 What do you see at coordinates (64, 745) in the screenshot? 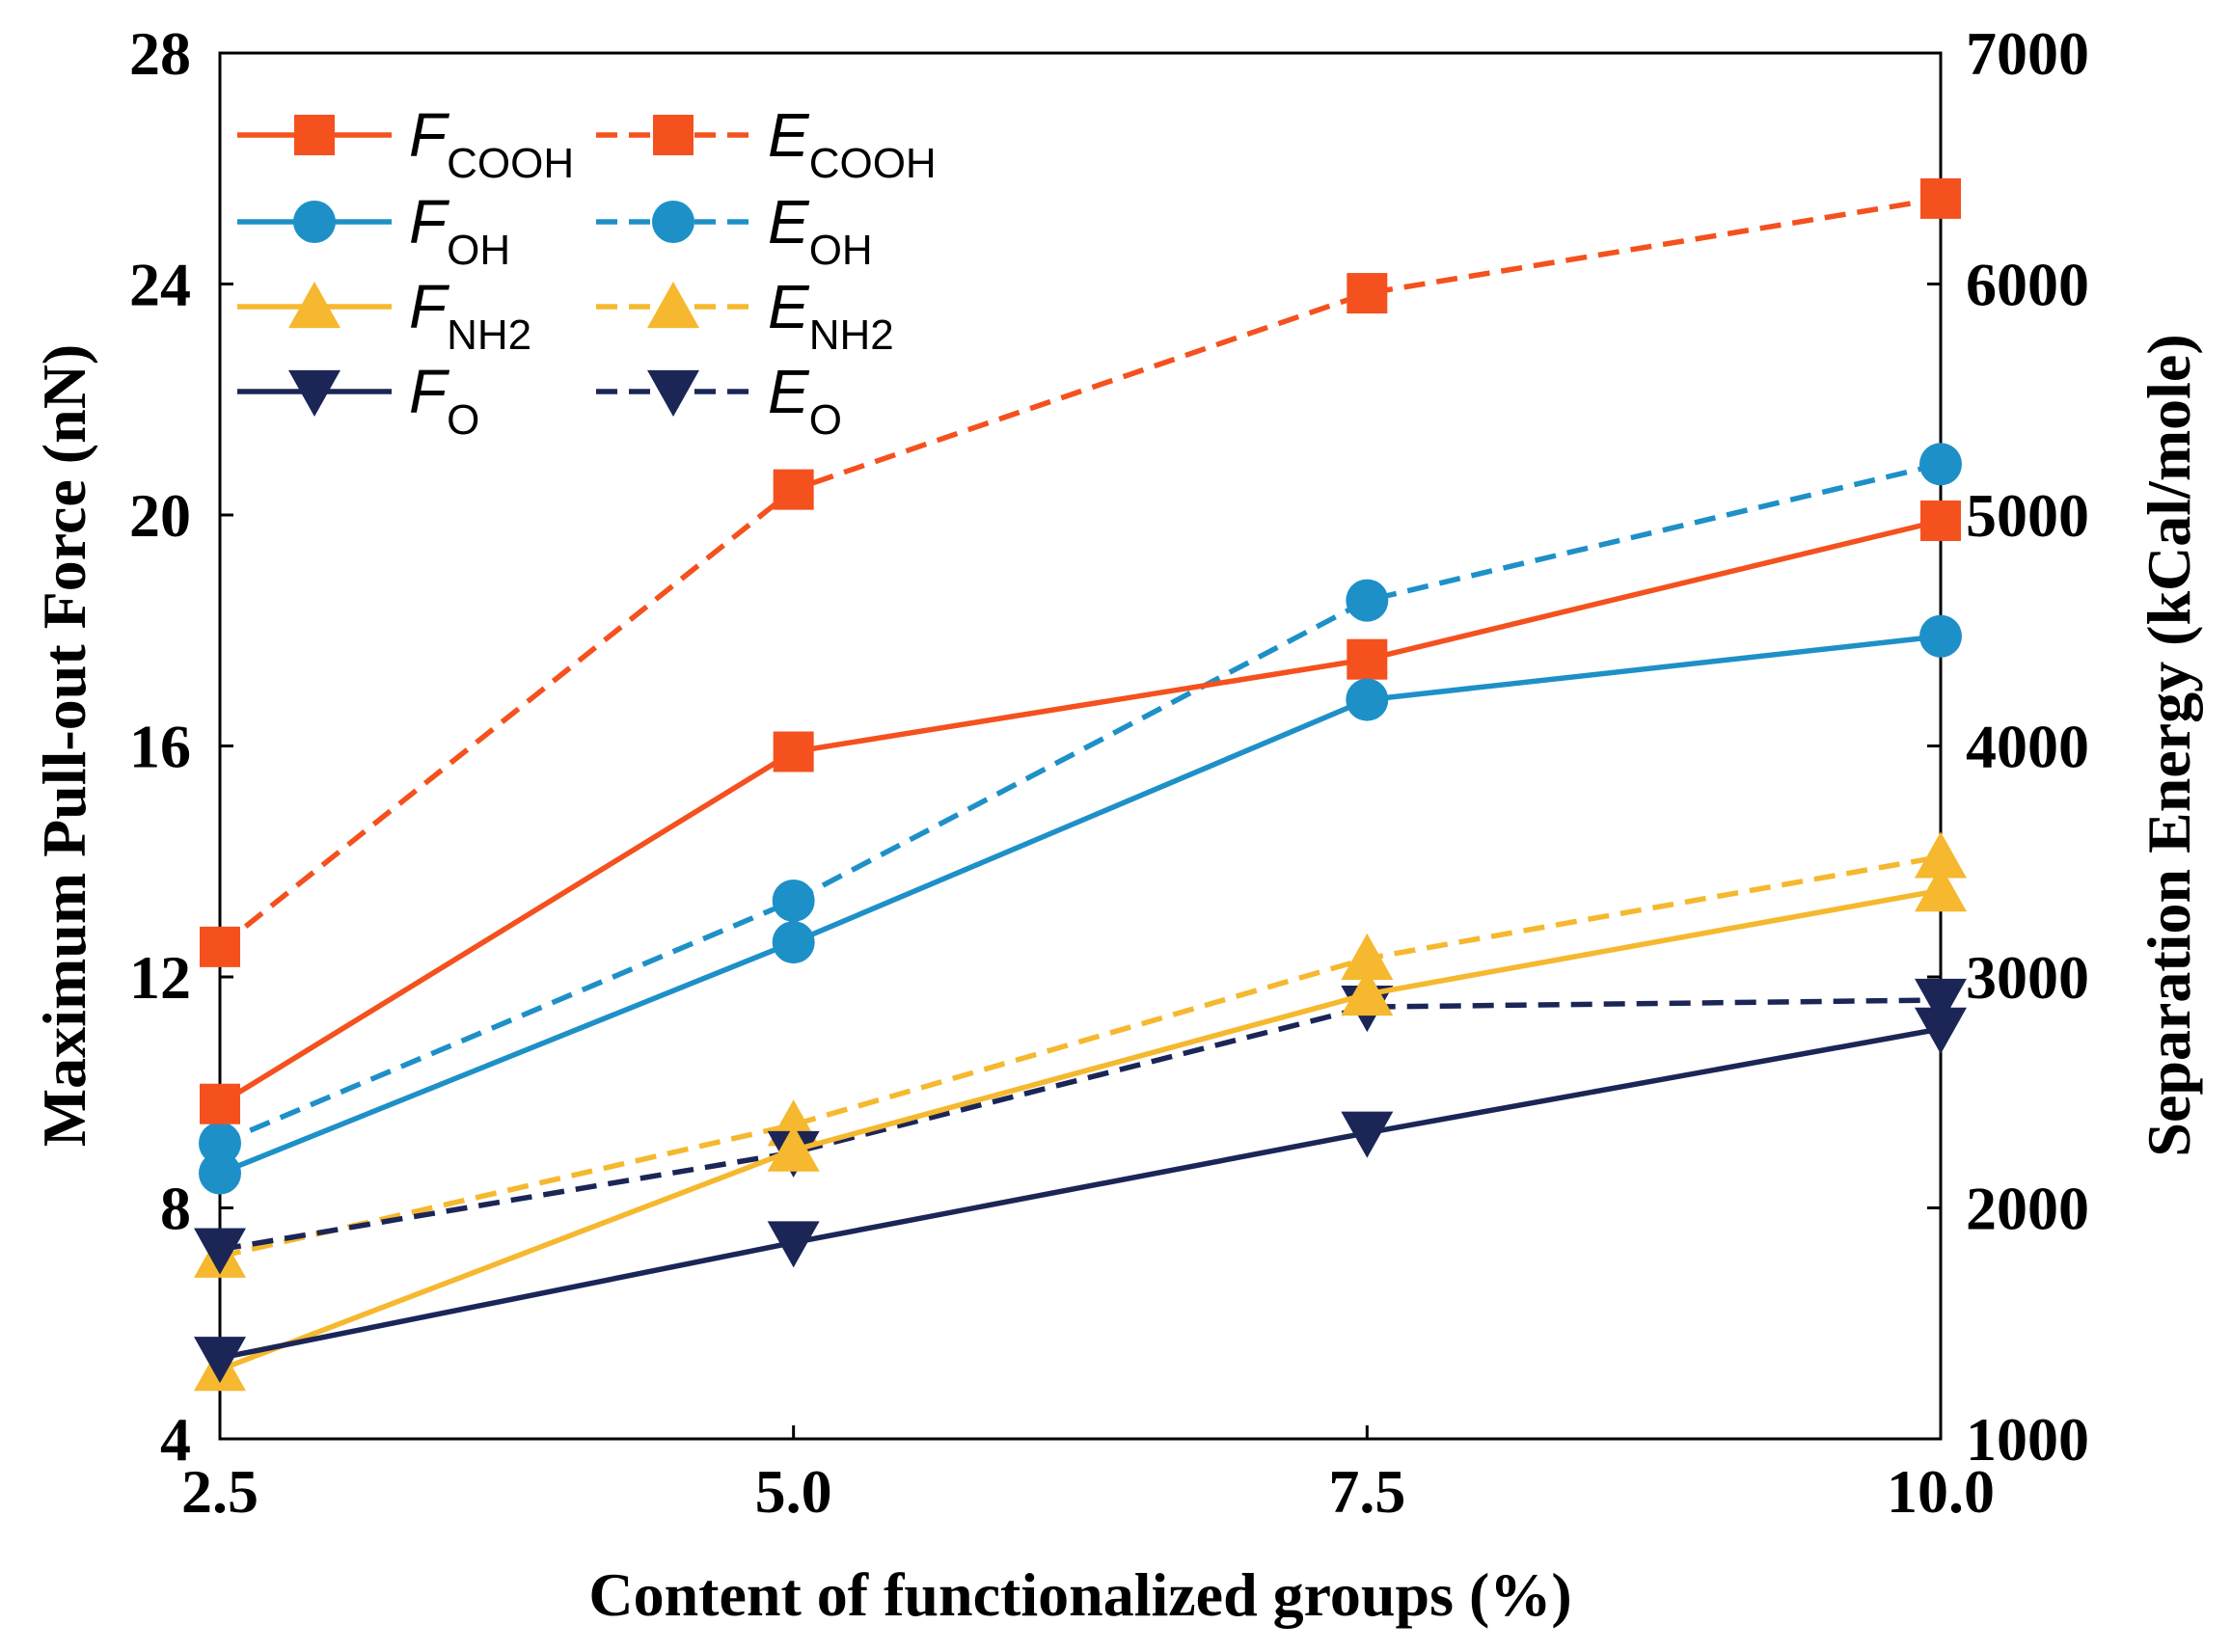
I see `y-axis-left-title: Maximum Pull-out Force (nN)` at bounding box center [64, 745].